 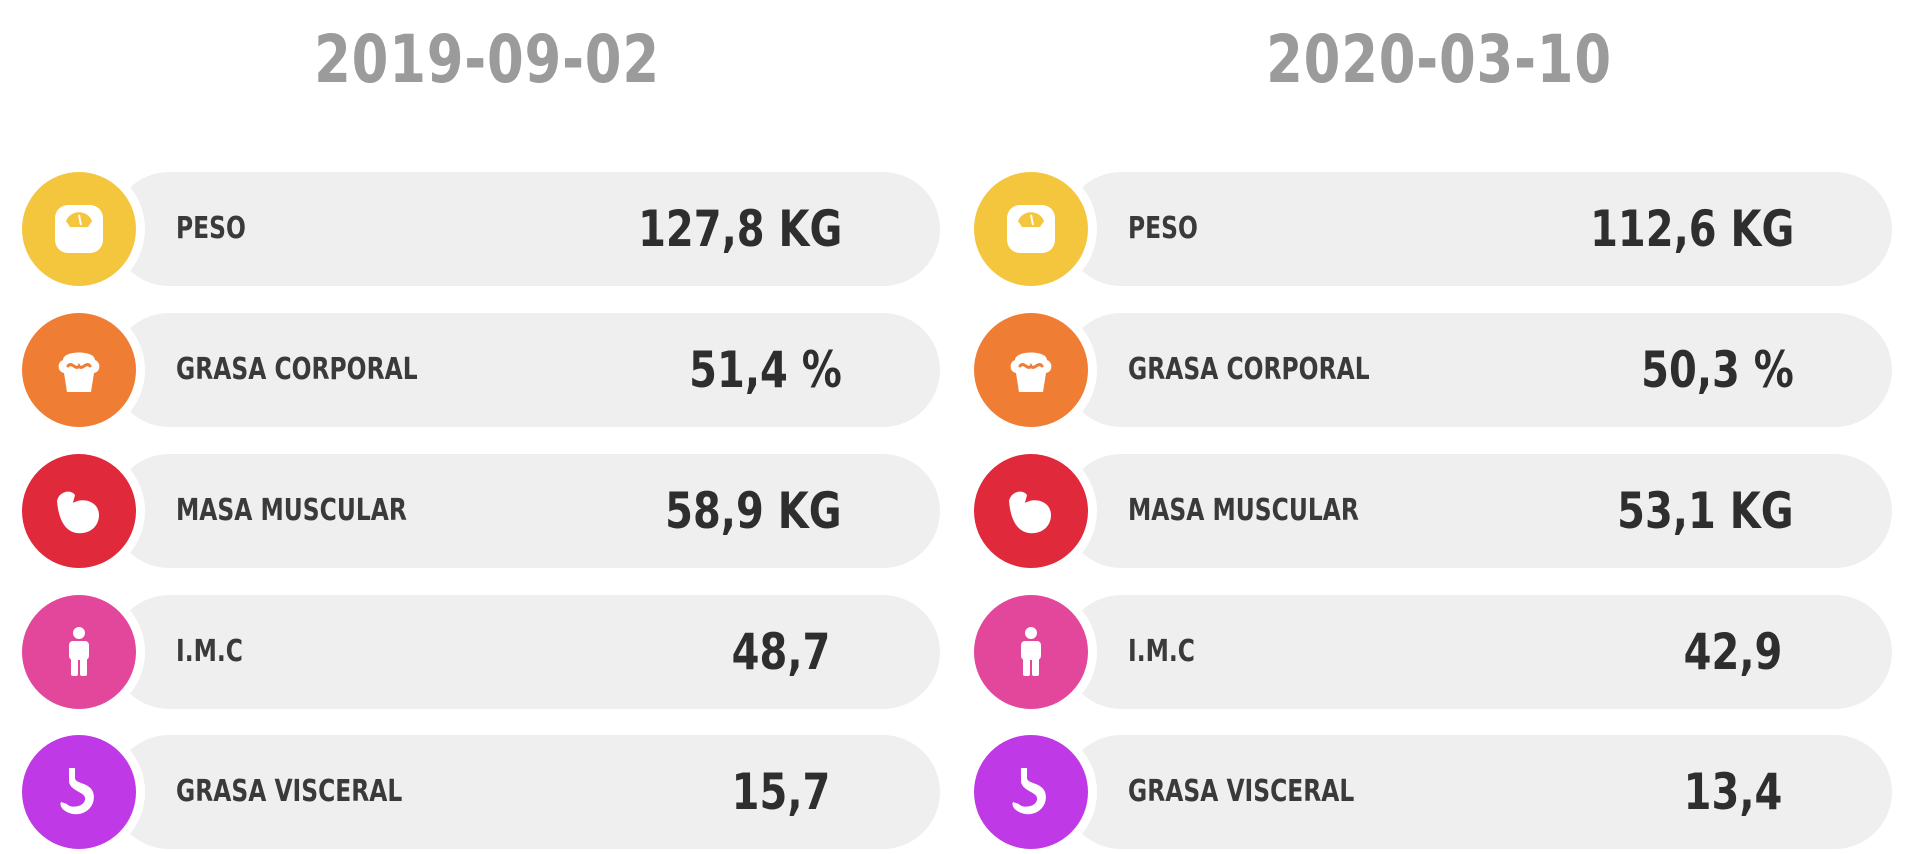 I want to click on metric-row-grasa-visceral: GRASA VISCERAL 13,4, so click(x=1434, y=792).